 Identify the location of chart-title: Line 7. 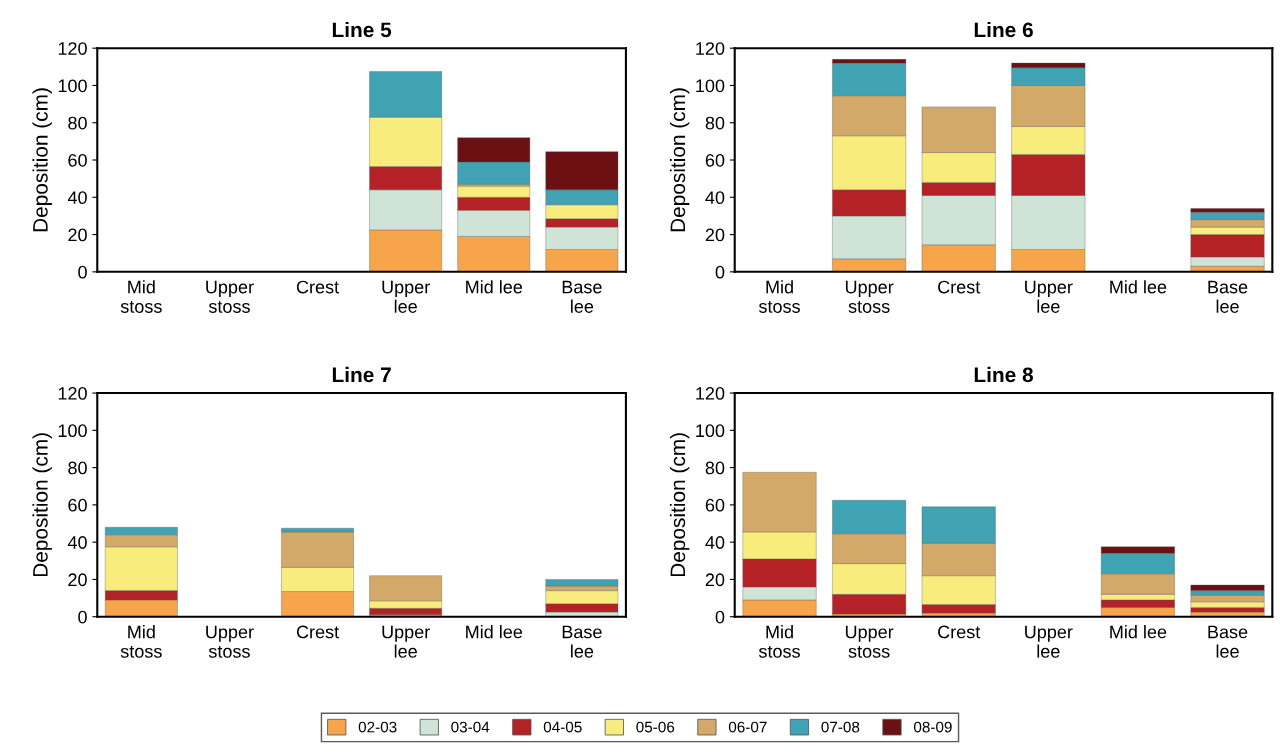
(361, 374).